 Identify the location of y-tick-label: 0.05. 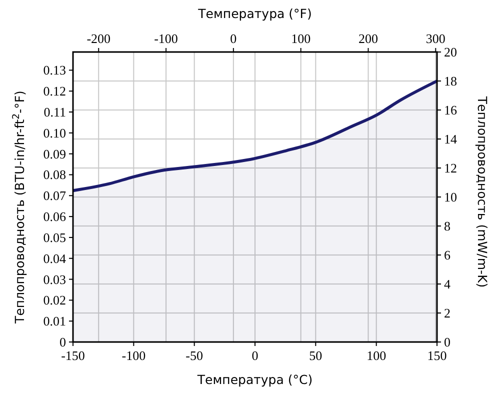
(54, 237).